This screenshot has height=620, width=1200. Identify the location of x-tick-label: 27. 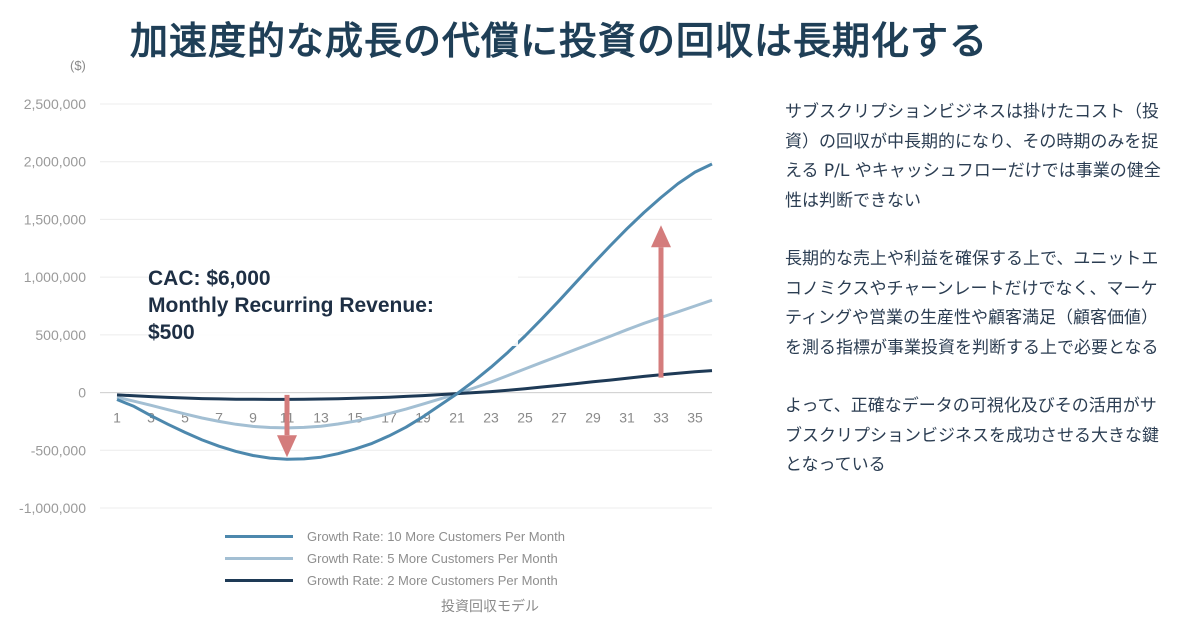
(559, 418).